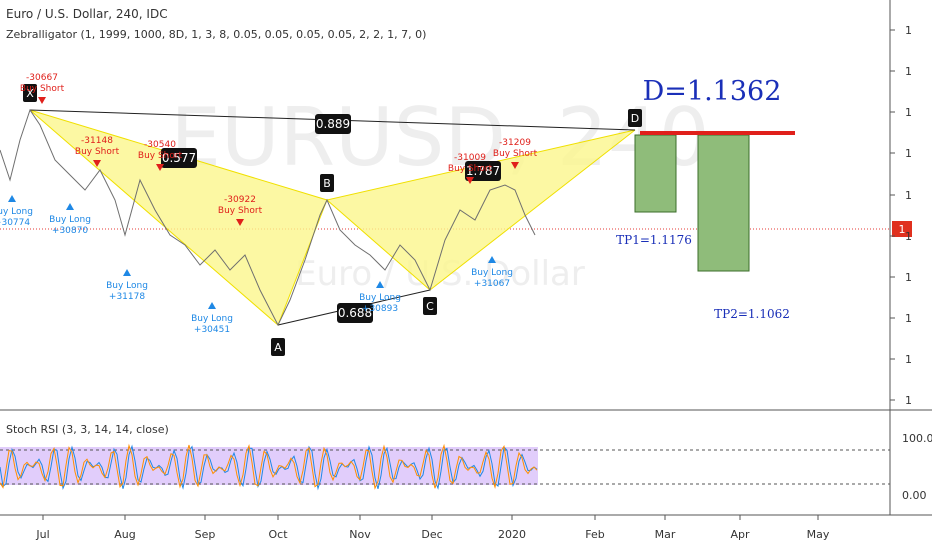 The width and height of the screenshot is (932, 554). Describe the element at coordinates (70, 231) in the screenshot. I see `signal-id: +30870` at that location.